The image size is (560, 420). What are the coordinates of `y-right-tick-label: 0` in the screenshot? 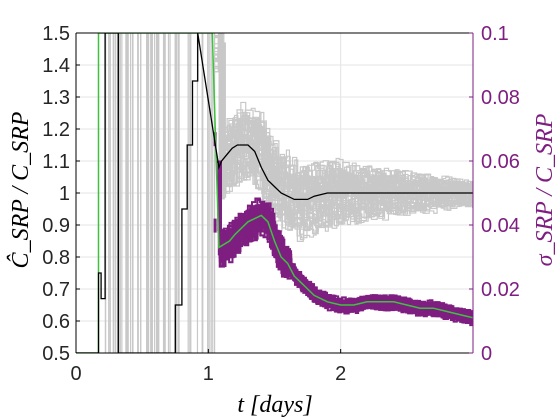 It's located at (486, 354).